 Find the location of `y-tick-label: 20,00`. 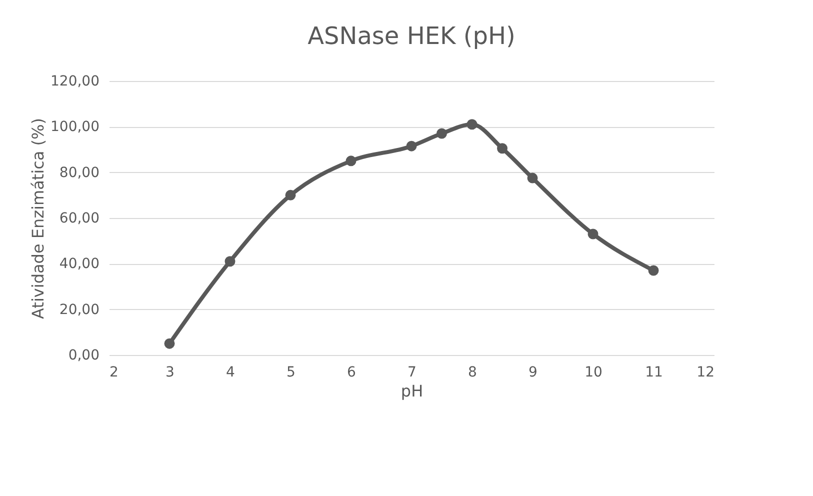

y-tick-label: 20,00 is located at coordinates (79, 310).